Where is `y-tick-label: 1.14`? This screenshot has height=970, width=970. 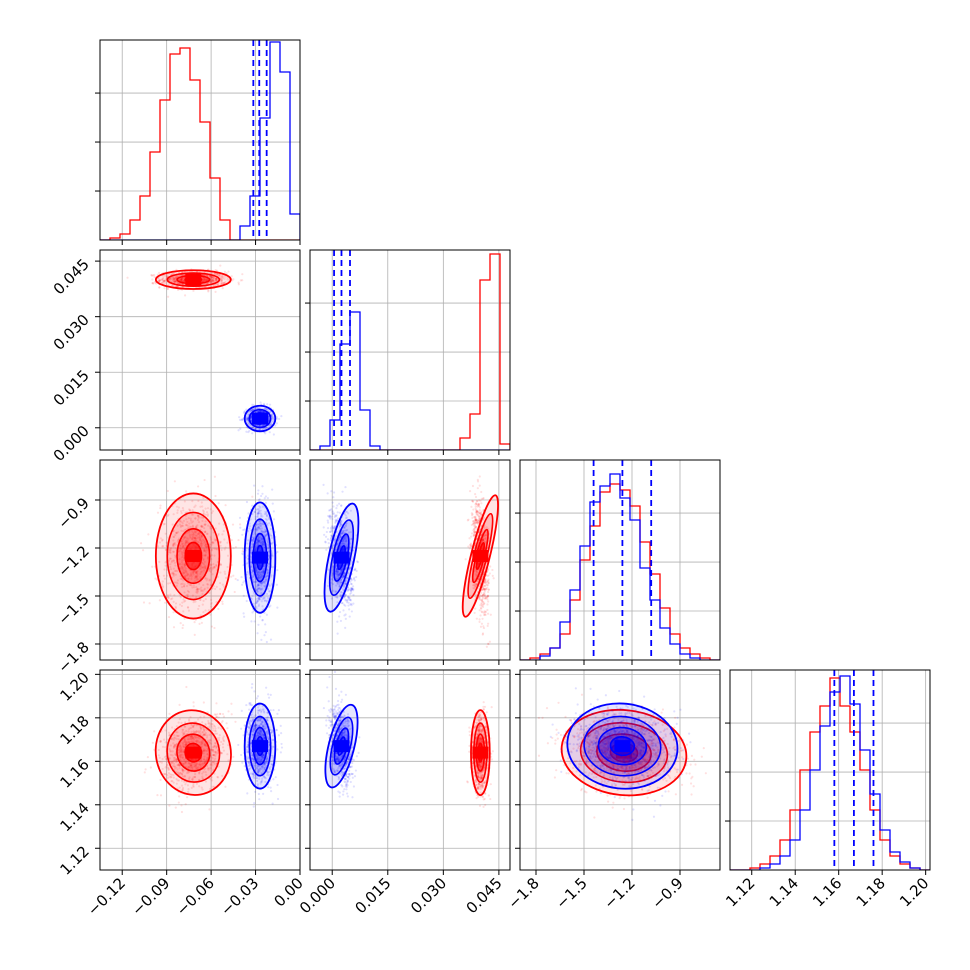
y-tick-label: 1.14 is located at coordinates (74, 817).